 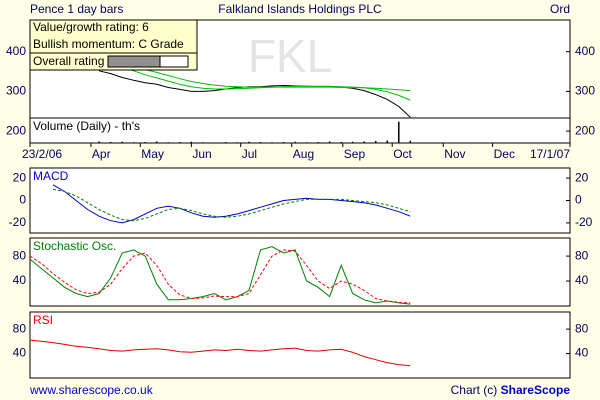 What do you see at coordinates (476, 390) in the screenshot?
I see `credit-prefix: Chart (c)` at bounding box center [476, 390].